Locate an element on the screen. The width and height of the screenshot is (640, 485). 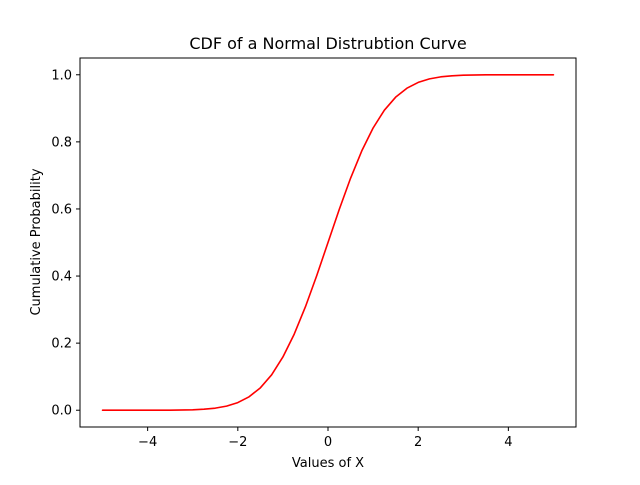
x-axis-ticks: −4 −2 0 2 4 is located at coordinates (325, 438).